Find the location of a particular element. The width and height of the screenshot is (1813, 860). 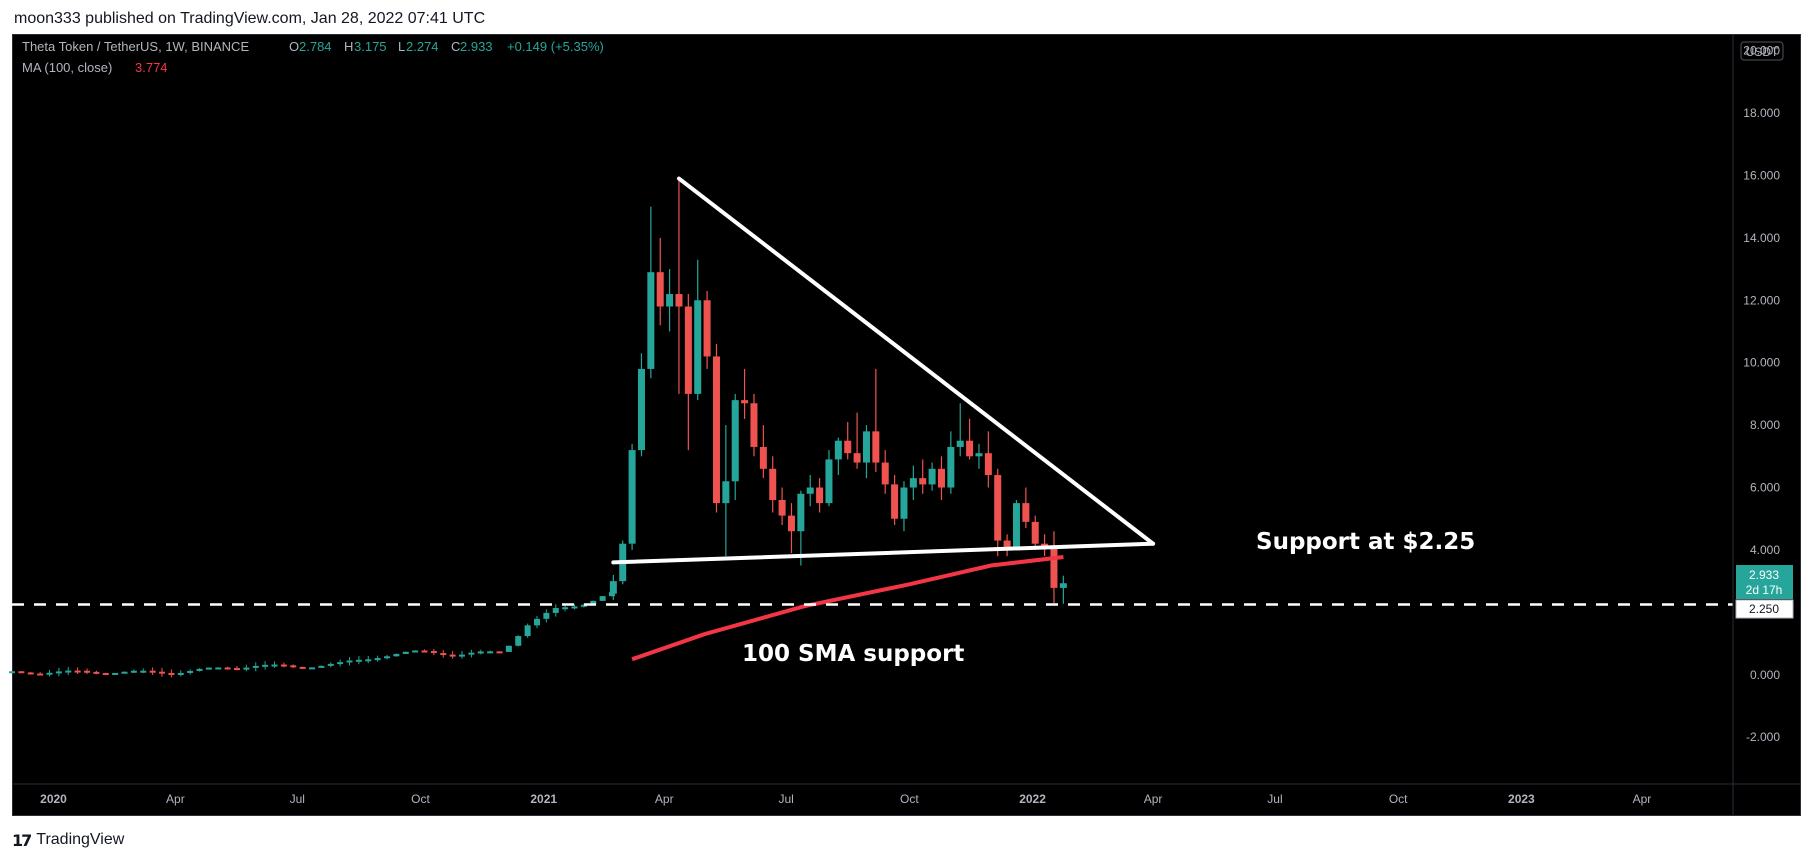

time-tick-label: 2022 is located at coordinates (1032, 799).